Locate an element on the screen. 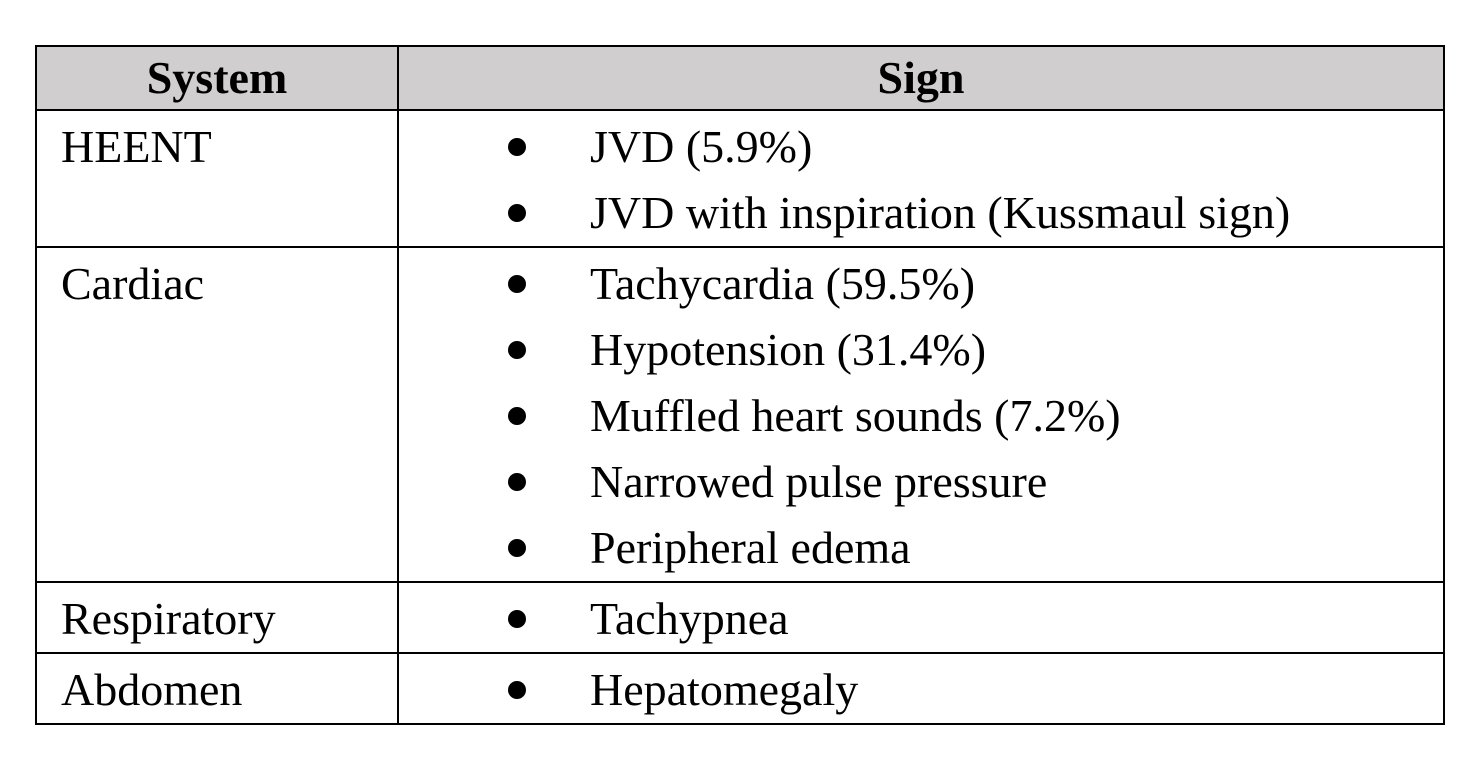 The width and height of the screenshot is (1480, 764). sign-text: Peripheral edema is located at coordinates (750, 547).